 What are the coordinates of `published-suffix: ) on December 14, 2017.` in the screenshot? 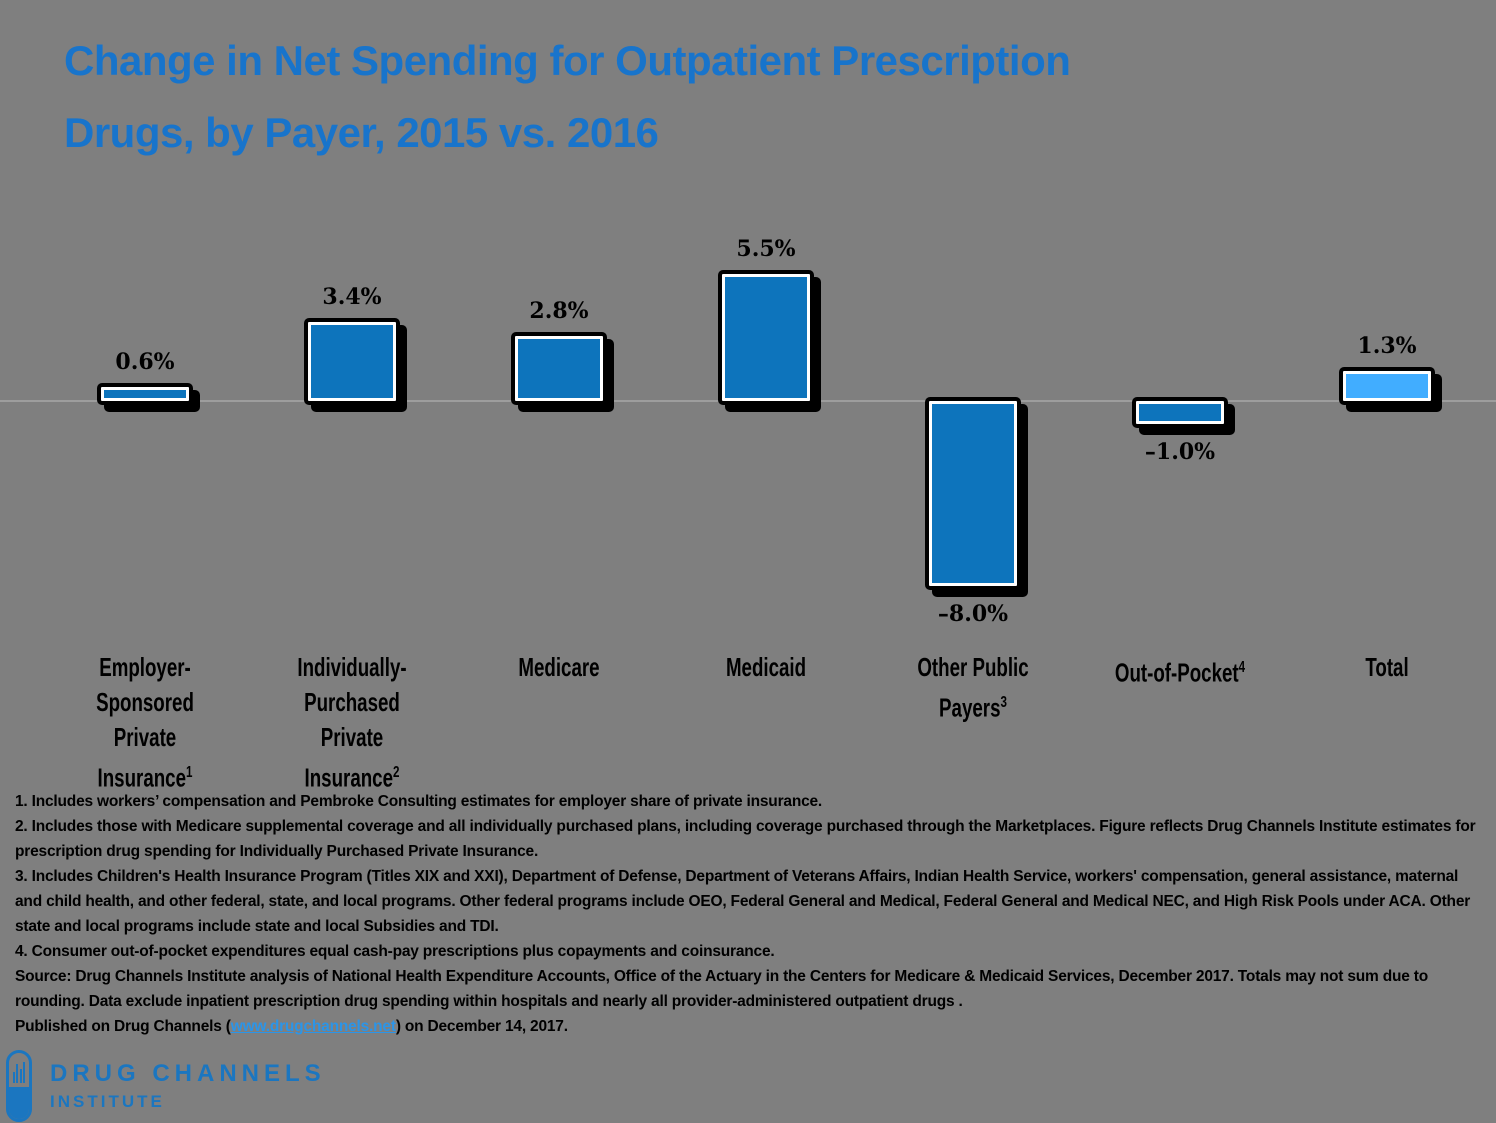 It's located at (481, 1026).